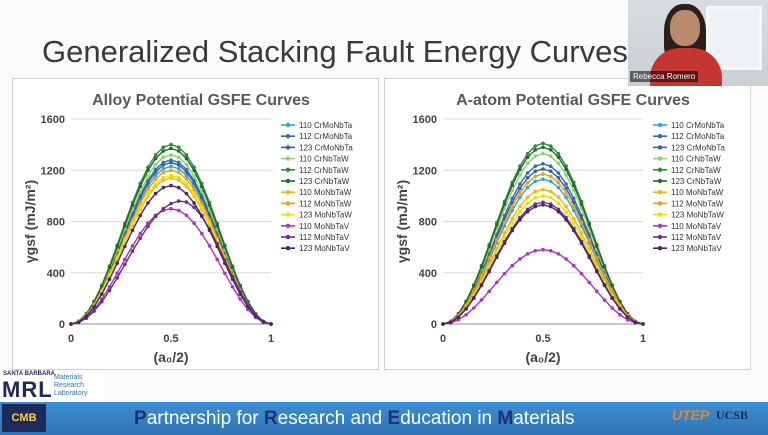 This screenshot has width=768, height=435. Describe the element at coordinates (324, 159) in the screenshot. I see `legend-label: 110 CrNbTaW` at that location.